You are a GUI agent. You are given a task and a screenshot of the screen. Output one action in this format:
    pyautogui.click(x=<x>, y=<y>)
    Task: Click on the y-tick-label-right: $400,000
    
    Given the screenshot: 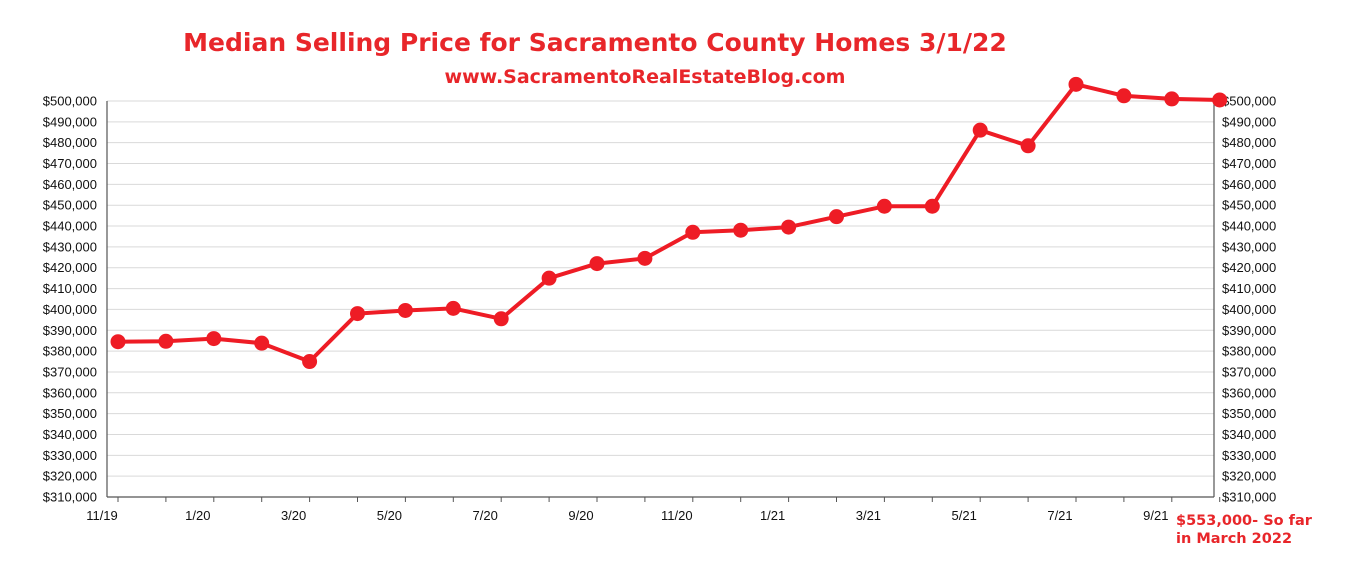 What is the action you would take?
    pyautogui.click(x=1249, y=309)
    